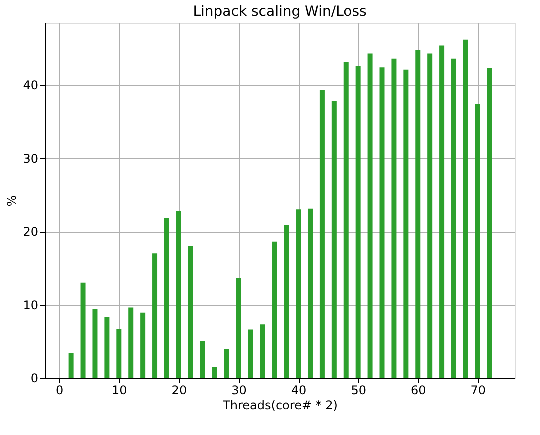  Describe the element at coordinates (60, 391) in the screenshot. I see `x-tick-label: 0` at that location.